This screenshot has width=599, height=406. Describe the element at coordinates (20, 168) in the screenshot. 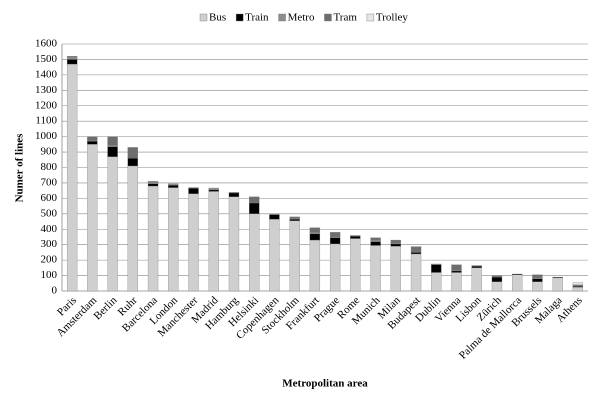

I see `y-axis-title: Numer of lines` at that location.